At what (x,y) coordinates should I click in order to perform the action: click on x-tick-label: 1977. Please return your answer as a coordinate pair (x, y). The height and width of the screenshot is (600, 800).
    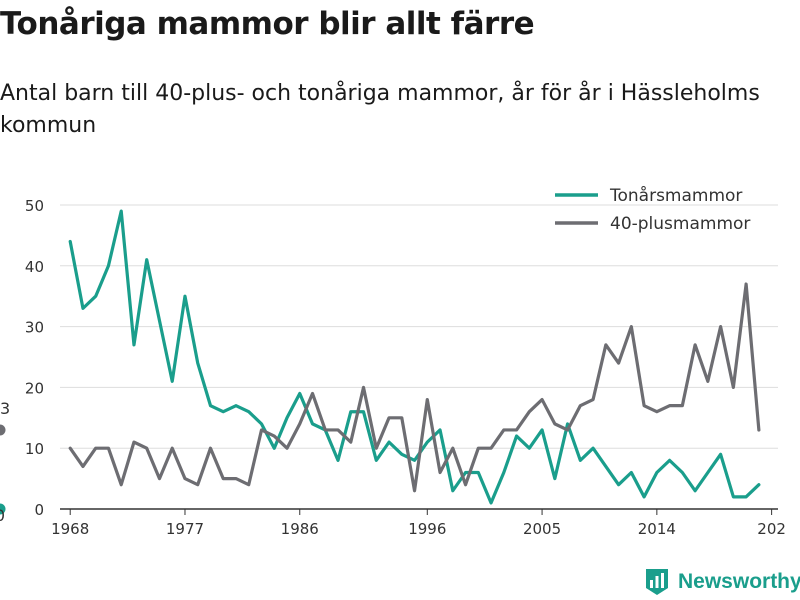
    Looking at the image, I should click on (185, 529).